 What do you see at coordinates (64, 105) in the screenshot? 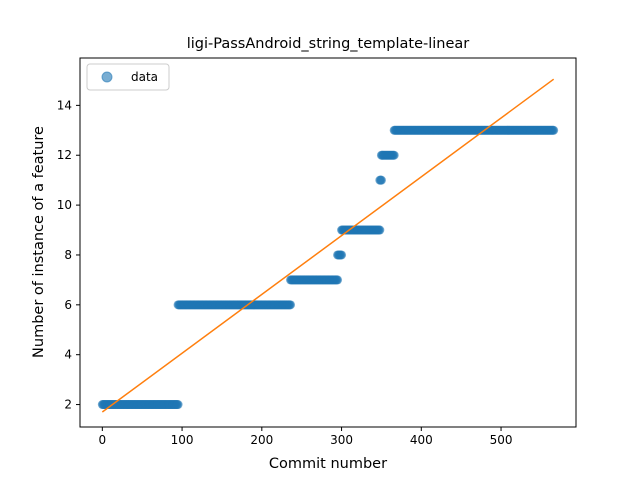
I see `y-tick-label: 14` at bounding box center [64, 105].